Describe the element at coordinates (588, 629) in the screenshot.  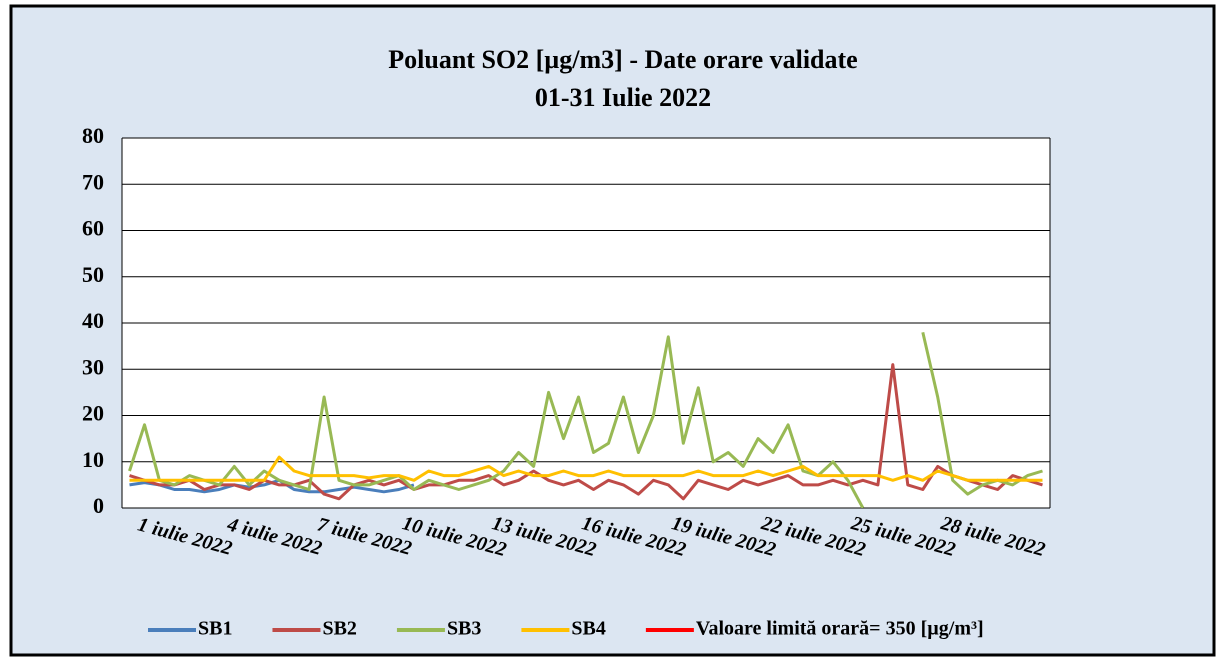
I see `legend-label: SB4` at that location.